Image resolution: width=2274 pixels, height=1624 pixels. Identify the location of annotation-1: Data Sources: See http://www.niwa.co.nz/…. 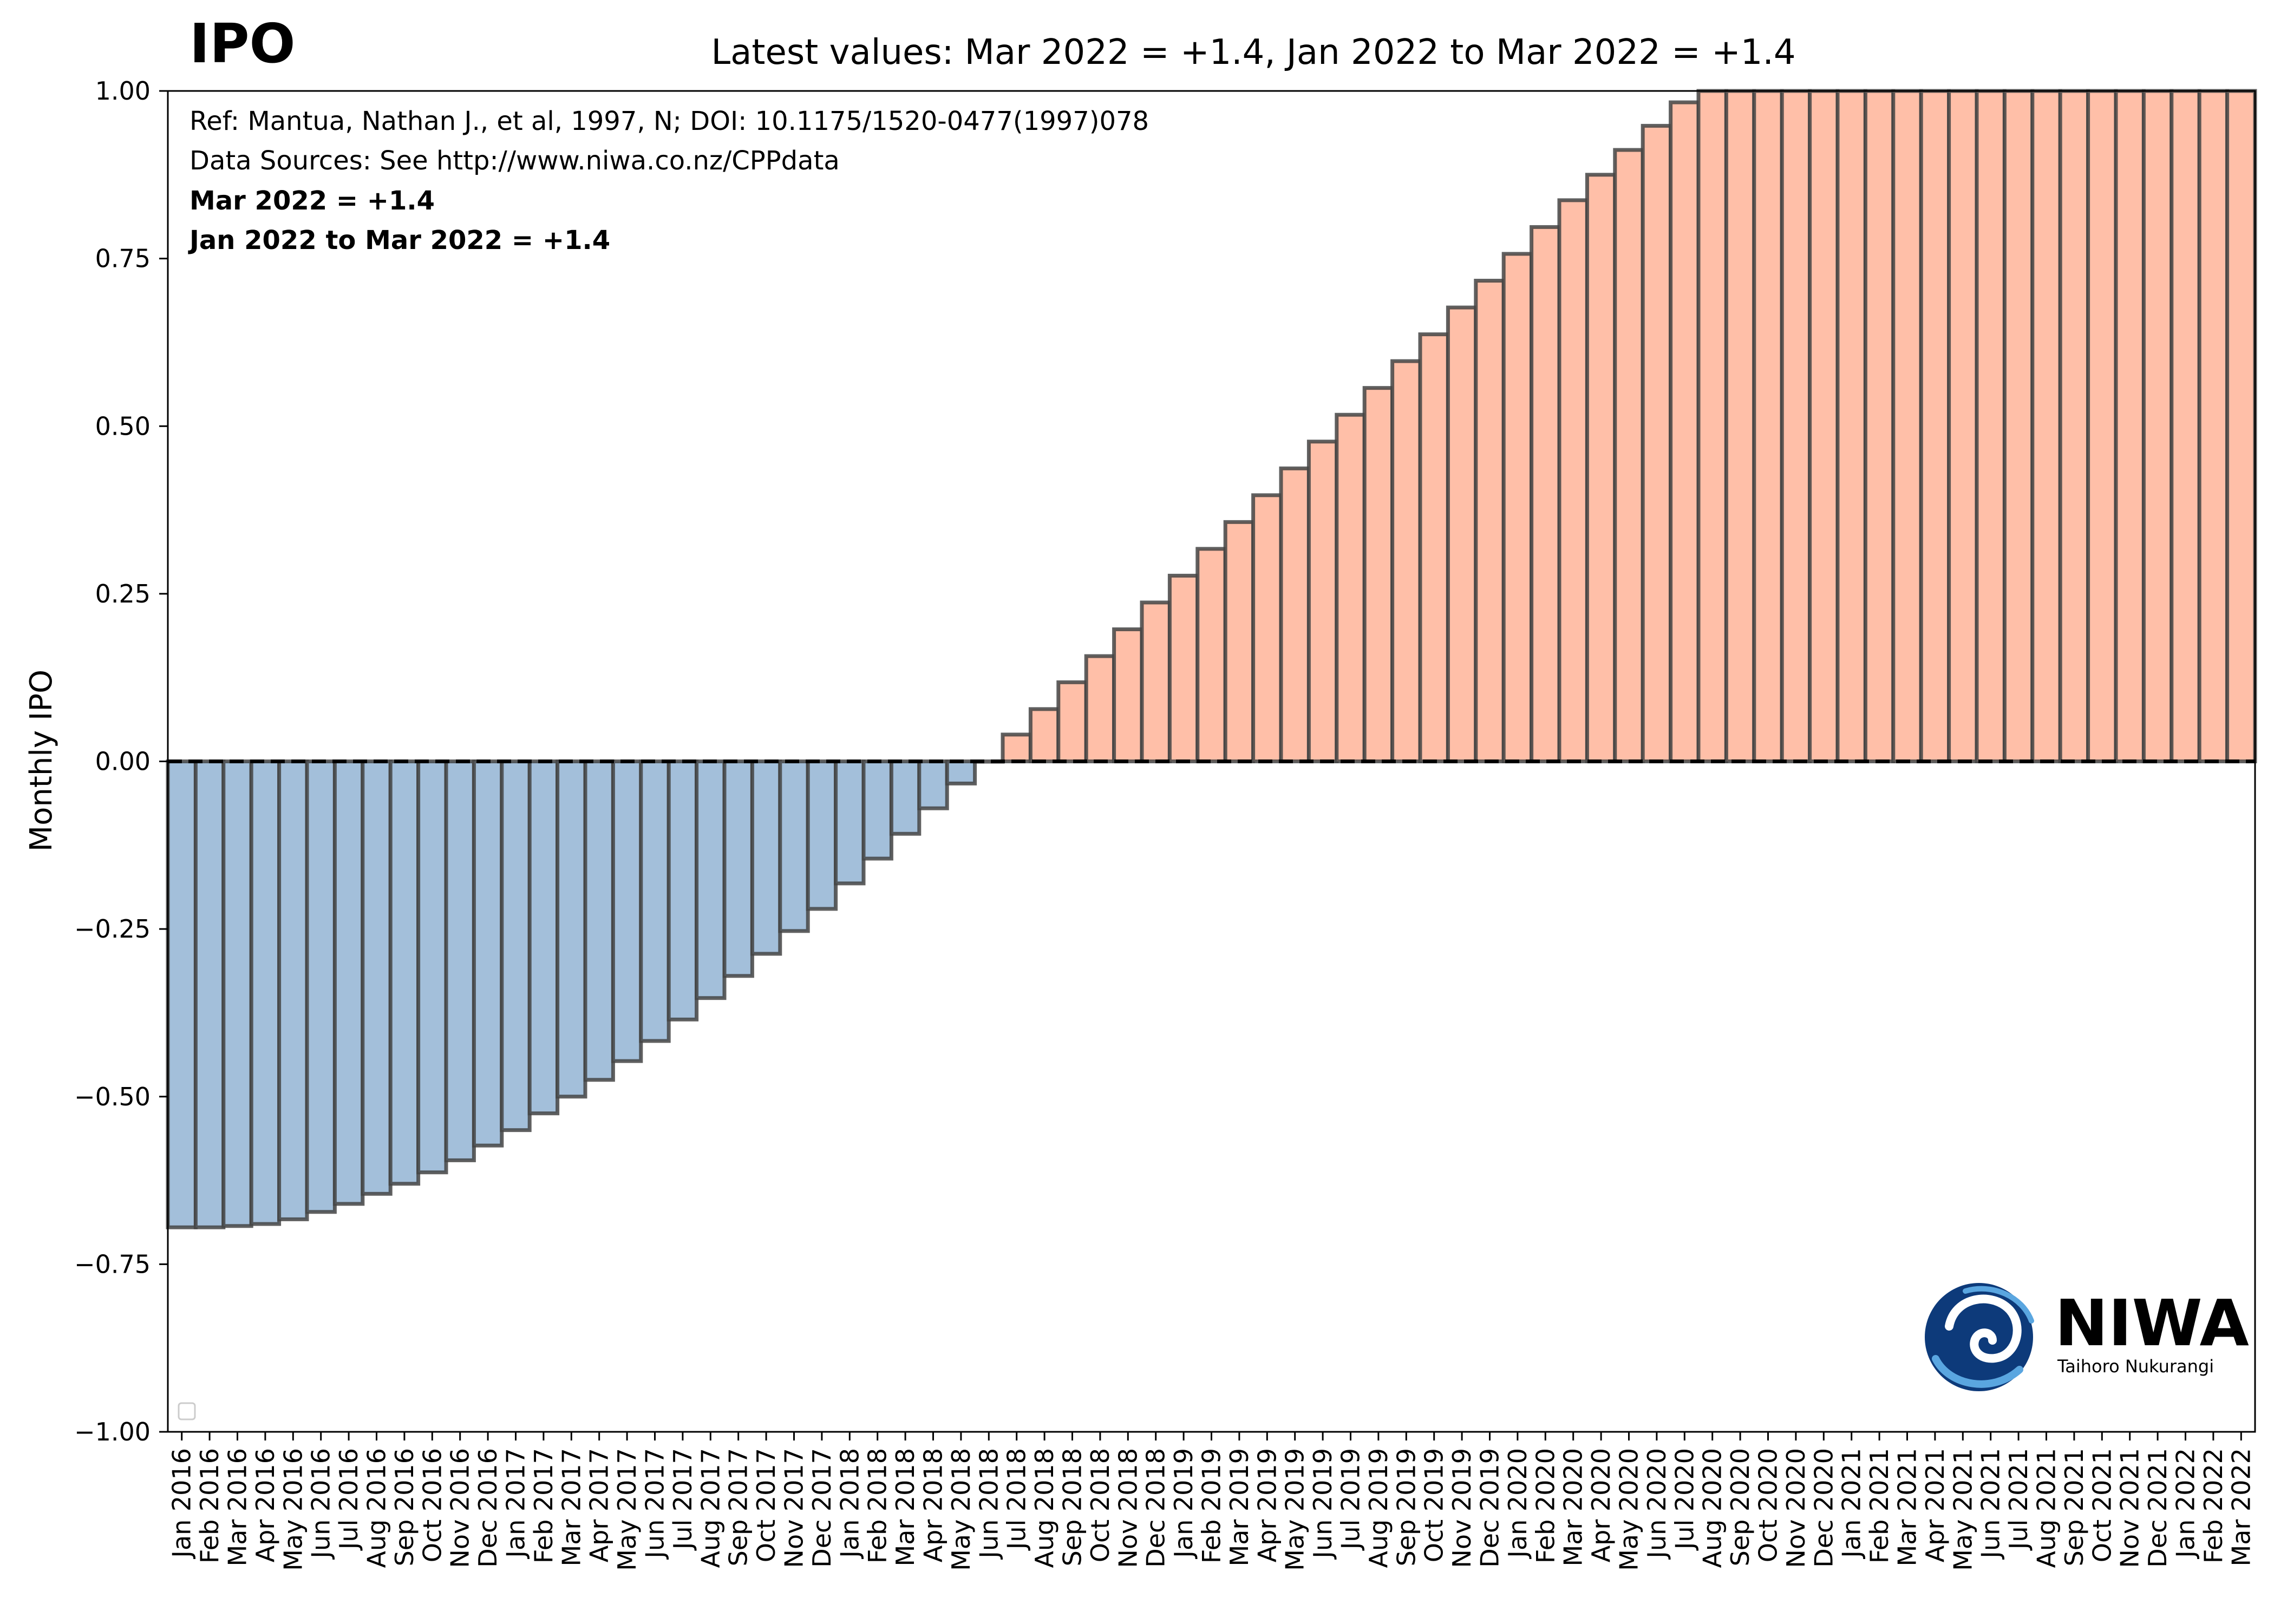
(515, 161).